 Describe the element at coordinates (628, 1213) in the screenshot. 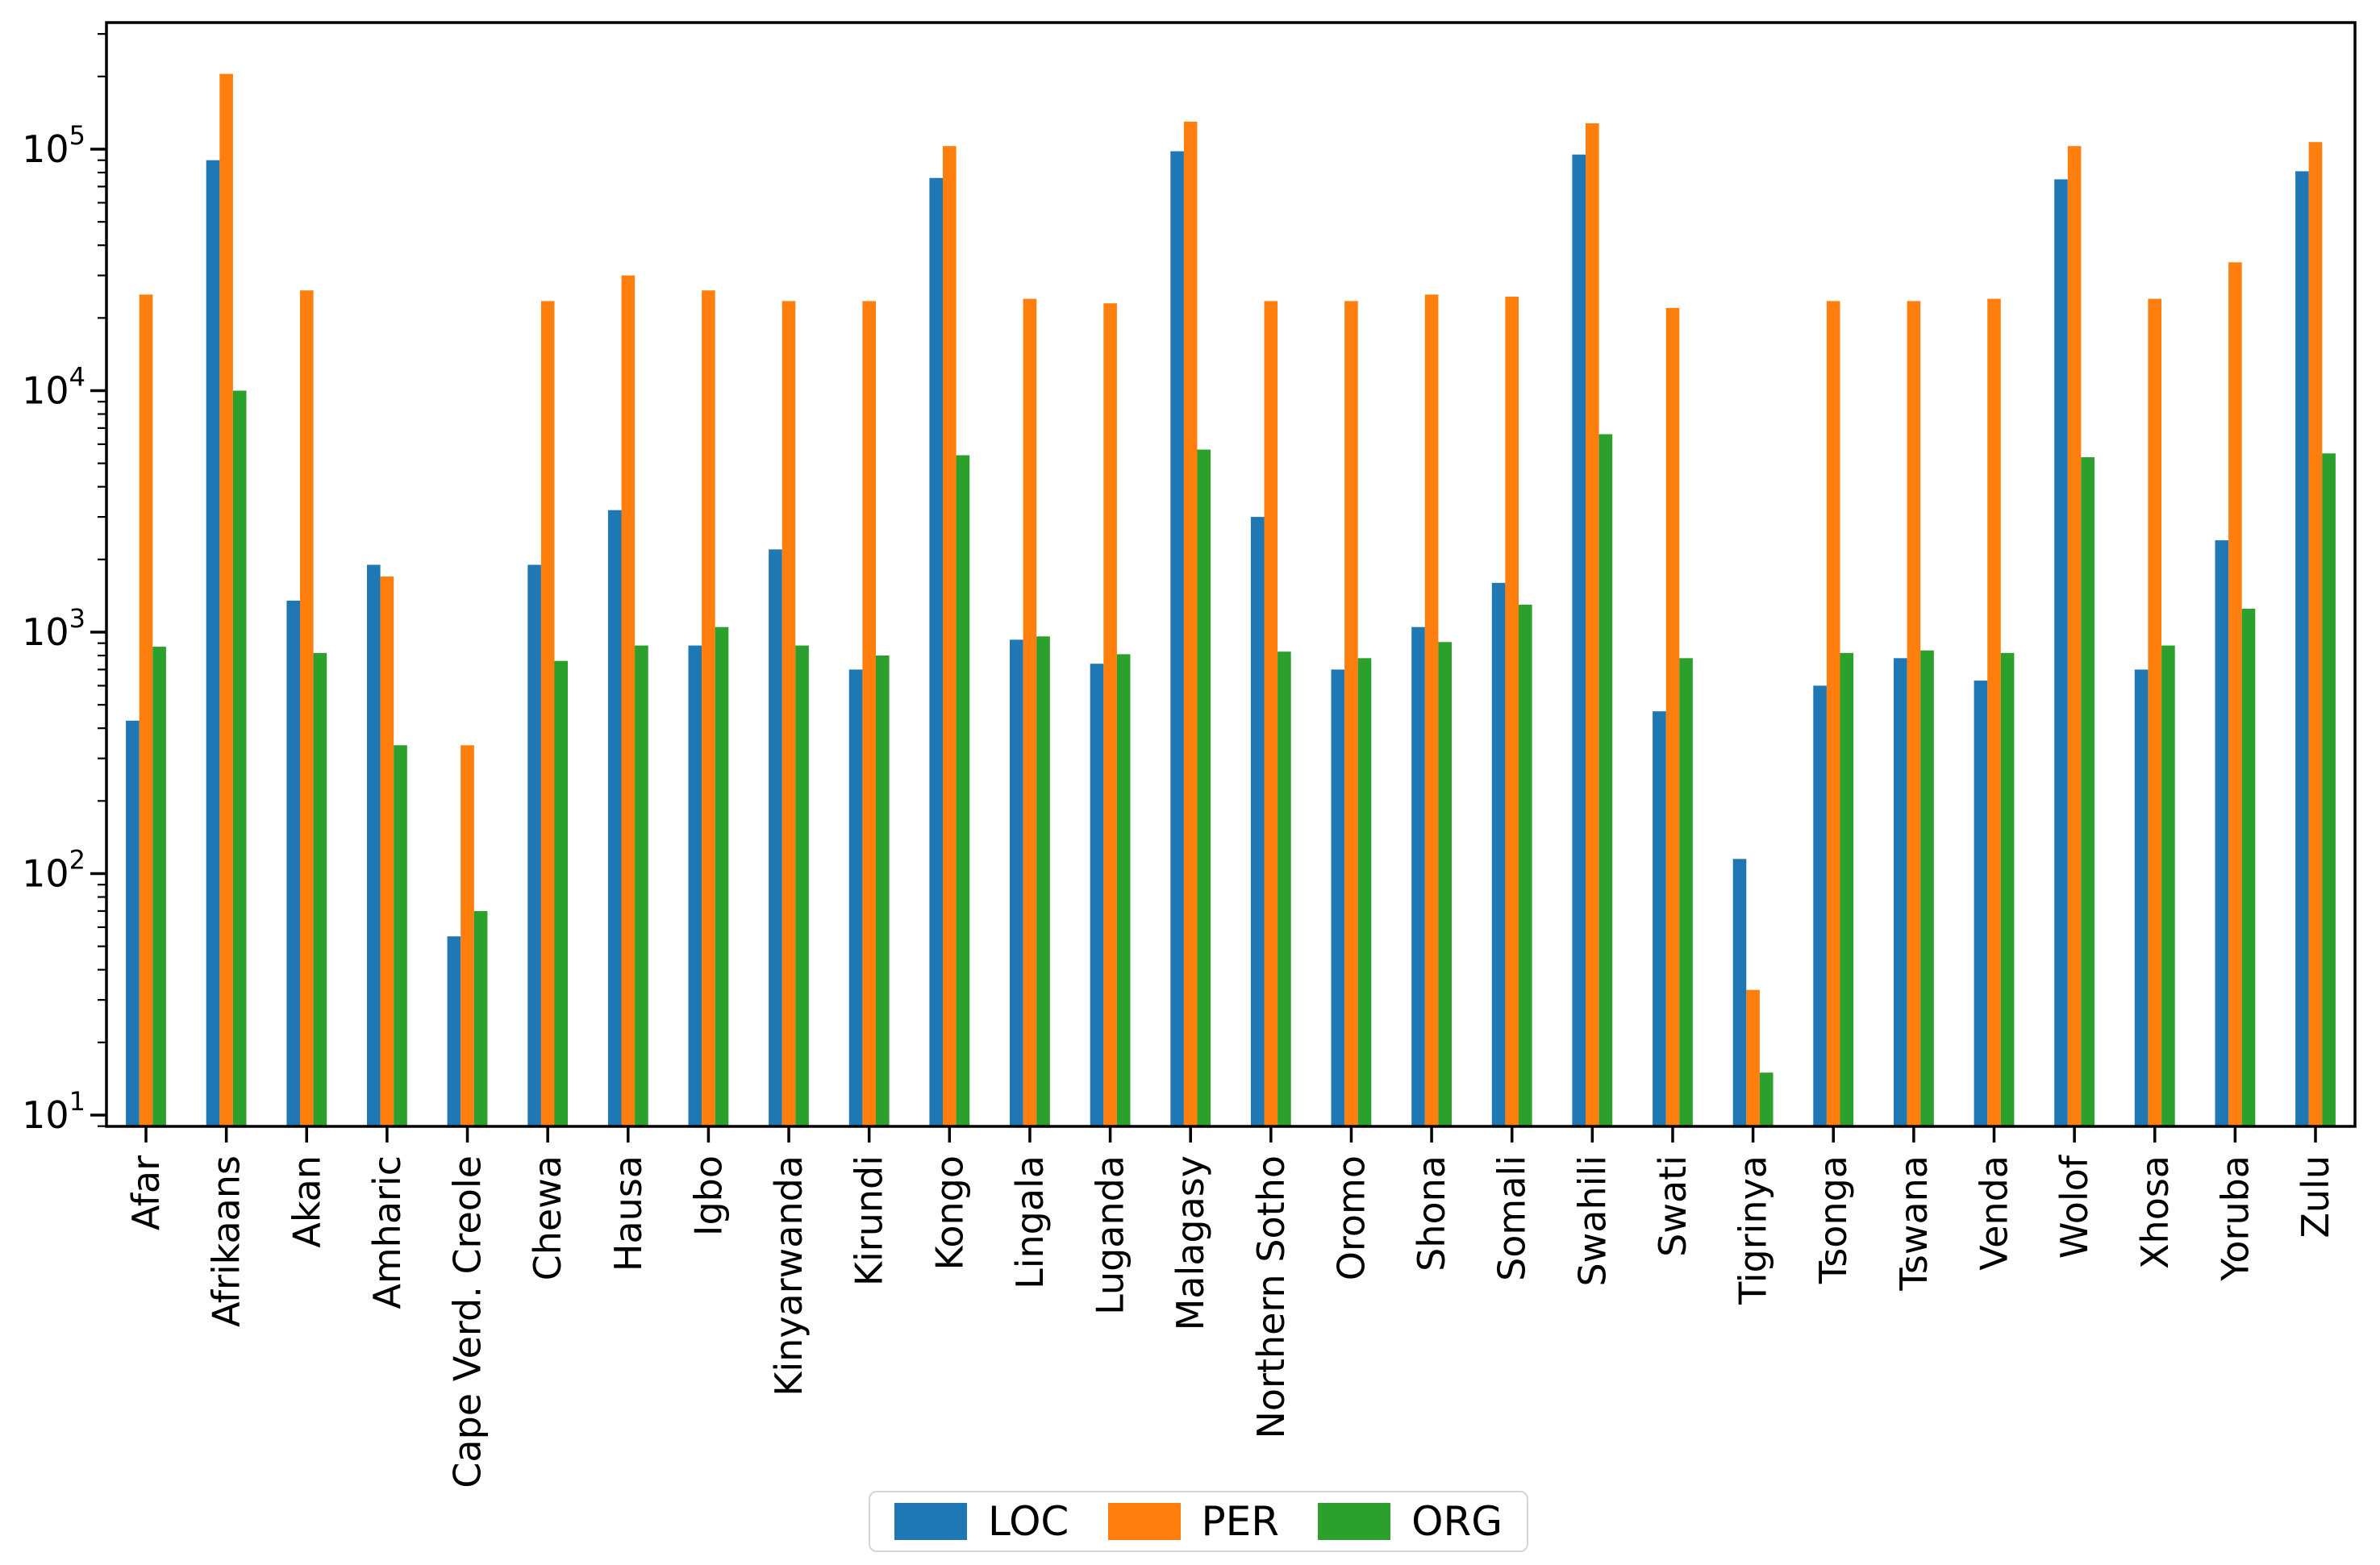

I see `x-tick-label-hausa: Hausa` at that location.